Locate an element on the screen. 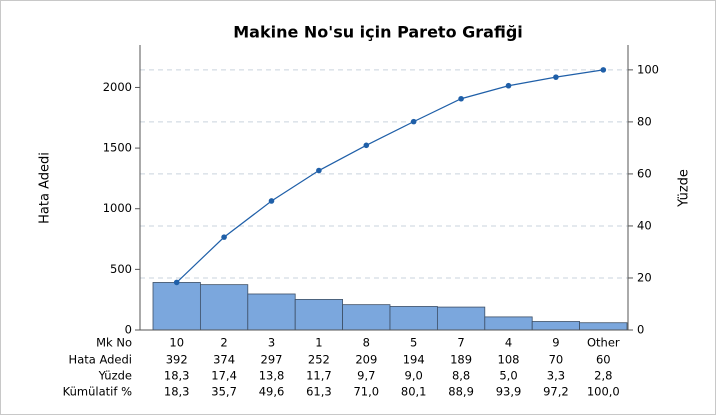  y-tick-label: 500 is located at coordinates (121, 269).